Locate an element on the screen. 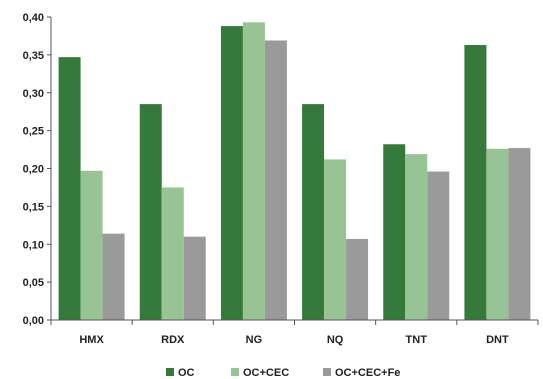  bar-dnt-oc is located at coordinates (475, 183).